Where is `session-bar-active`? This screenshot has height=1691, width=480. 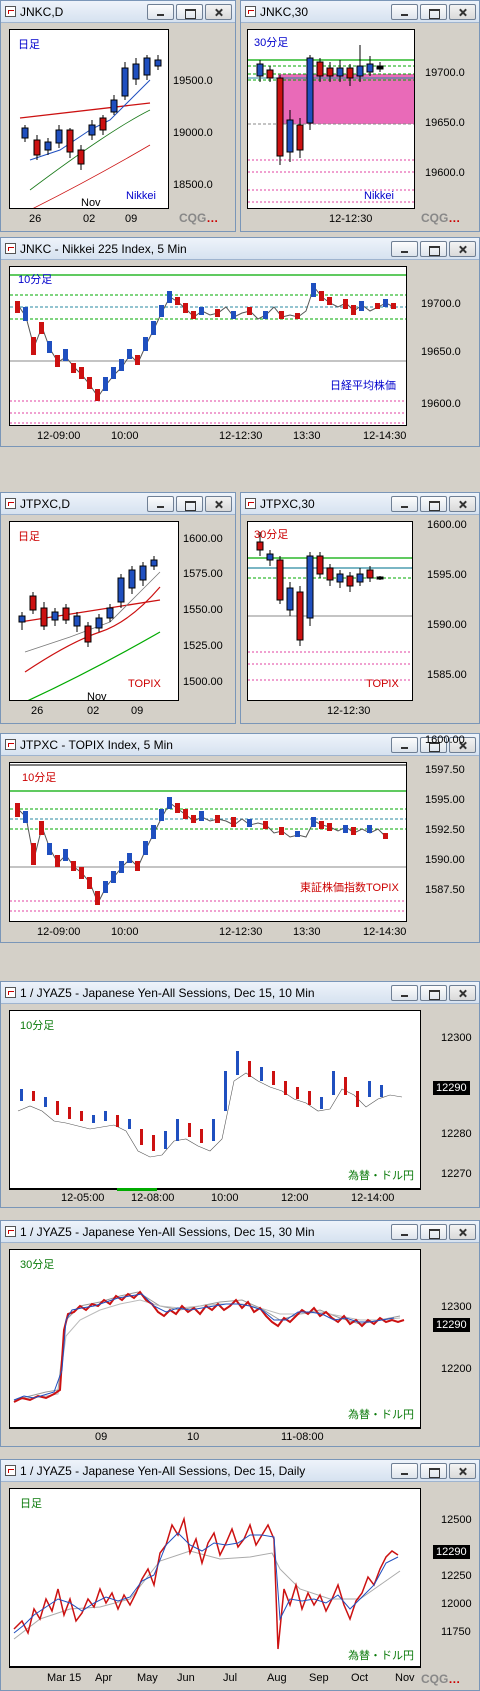
session-bar-active is located at coordinates (137, 1189).